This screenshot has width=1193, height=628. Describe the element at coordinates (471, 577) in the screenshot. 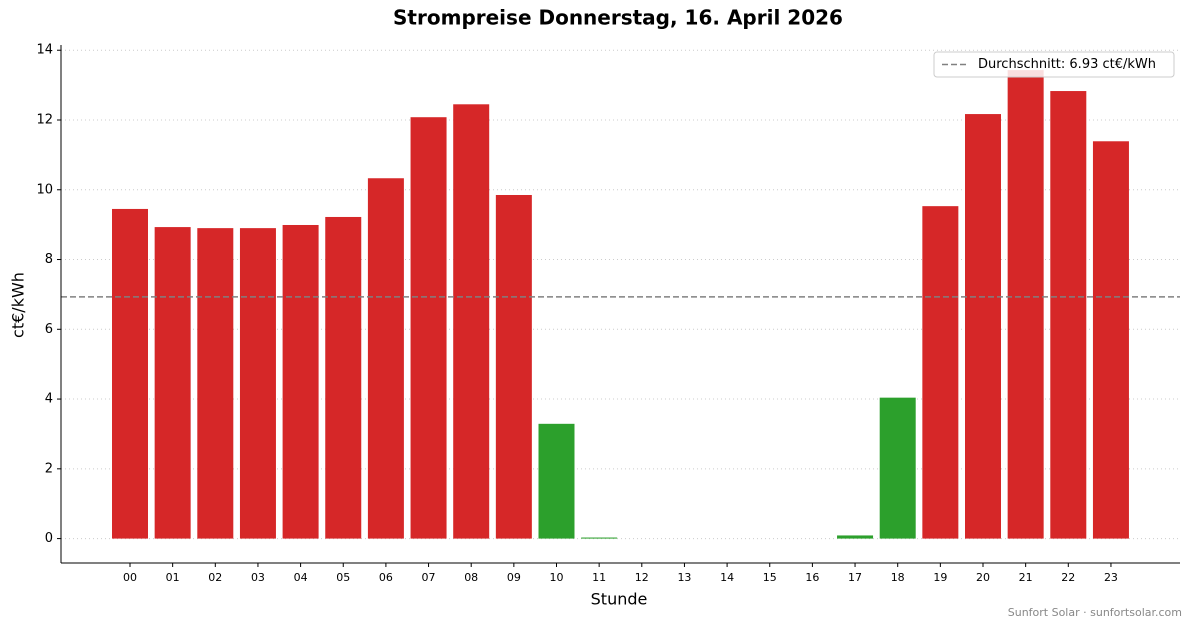

I see `x-tick-label: 08` at that location.